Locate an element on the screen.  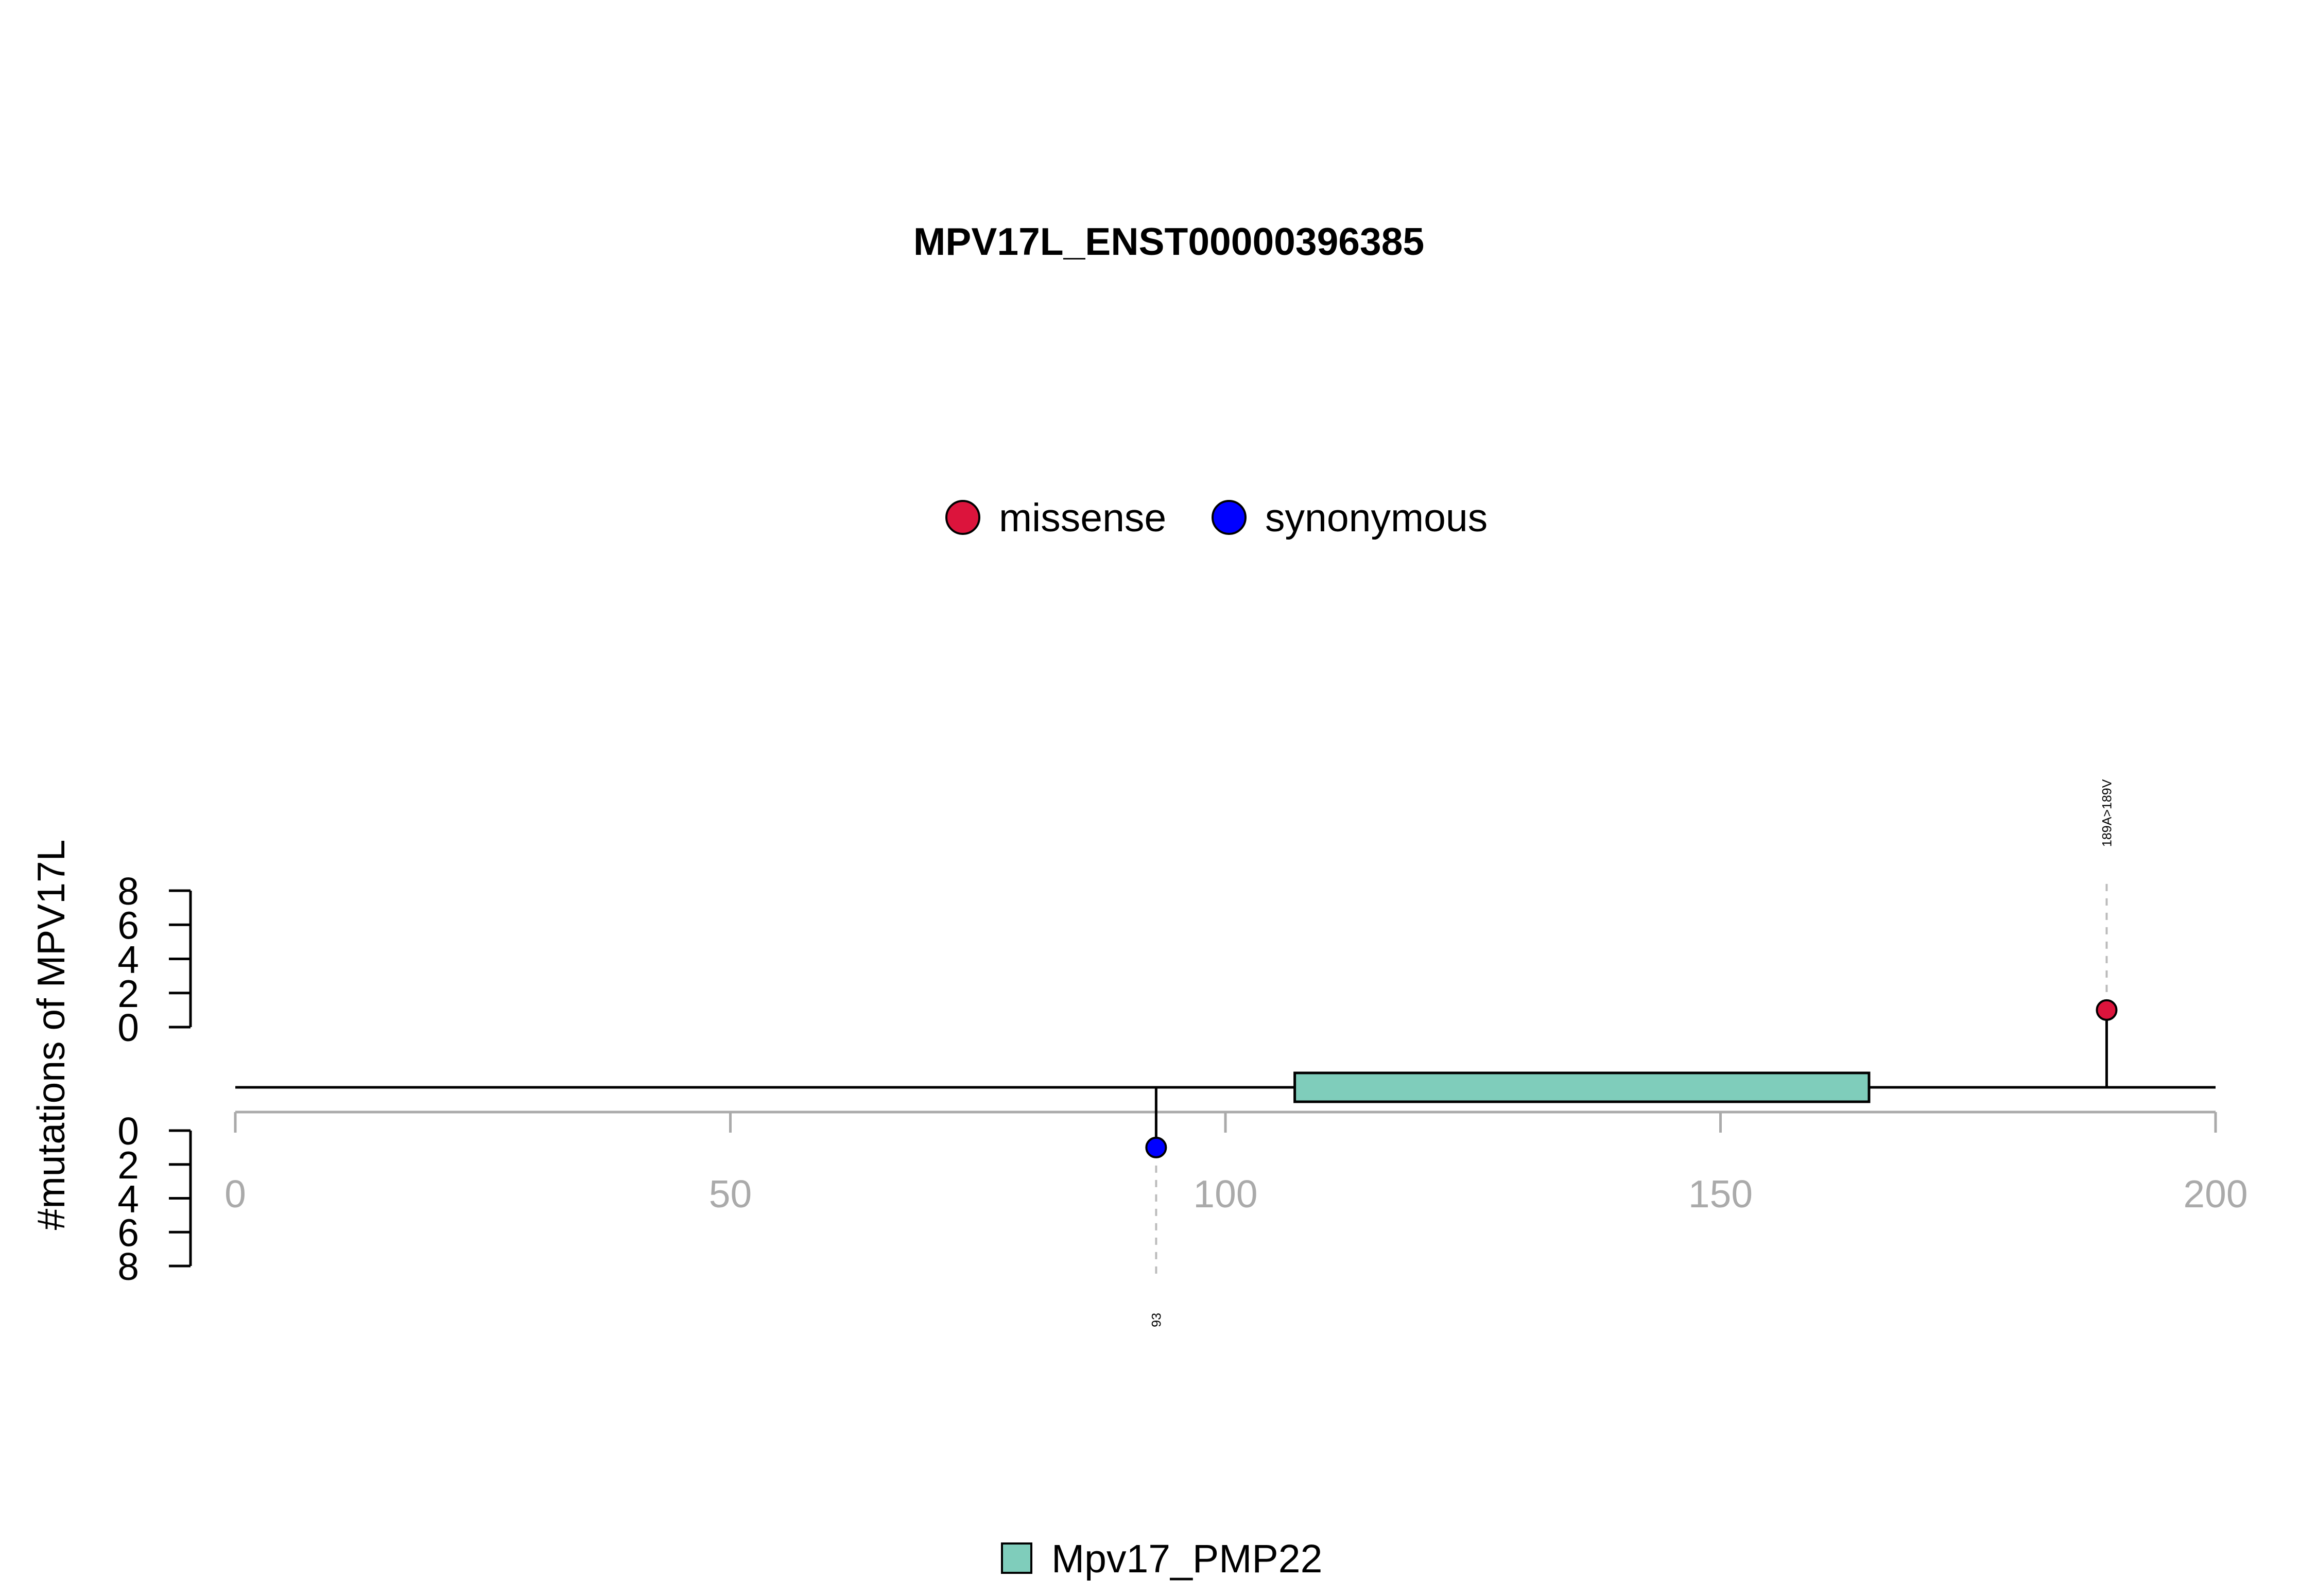
position-tick-label: 0 is located at coordinates (235, 1194).